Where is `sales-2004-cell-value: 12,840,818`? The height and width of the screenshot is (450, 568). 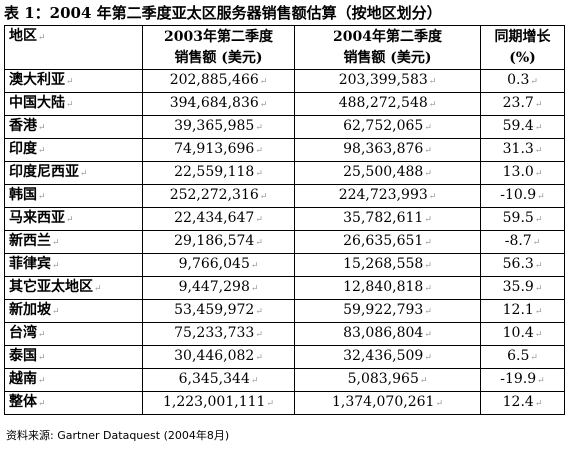 sales-2004-cell-value: 12,840,818 is located at coordinates (383, 287).